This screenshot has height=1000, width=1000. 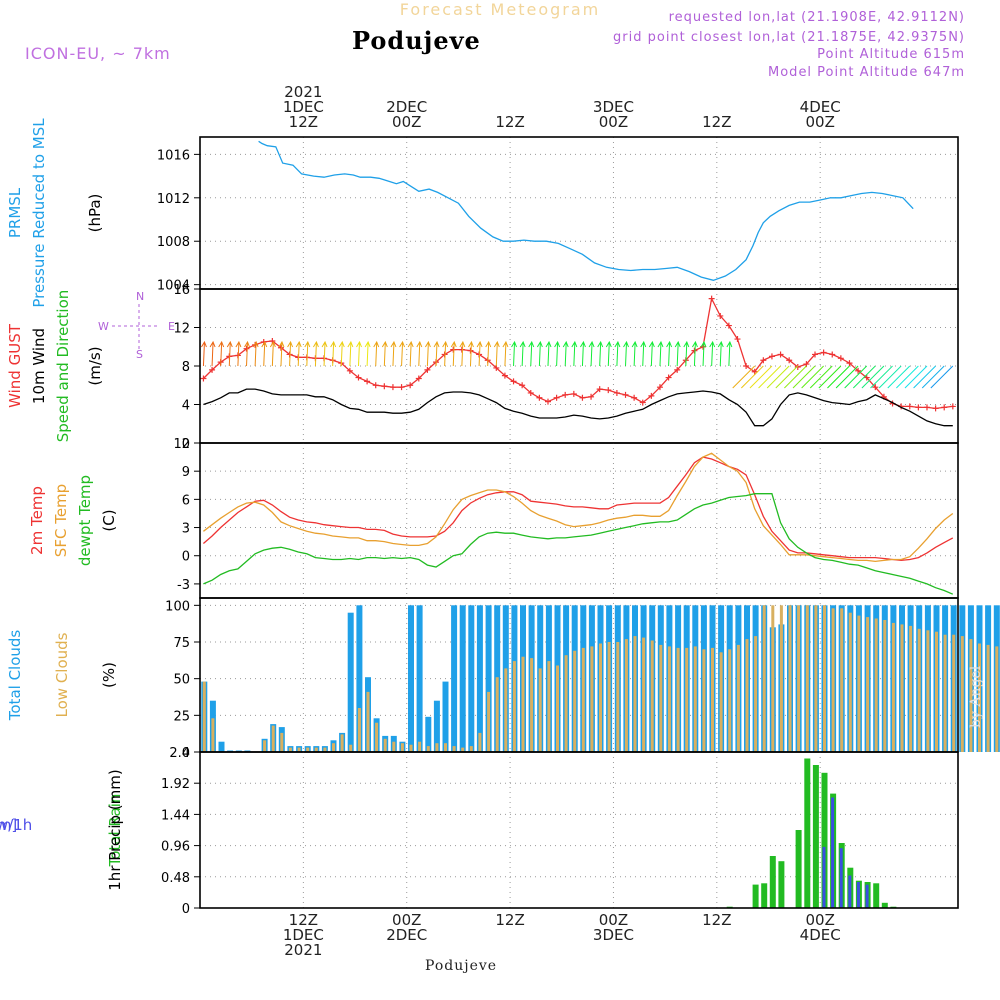 I want to click on bottom-time-label: 2021, so click(x=303, y=950).